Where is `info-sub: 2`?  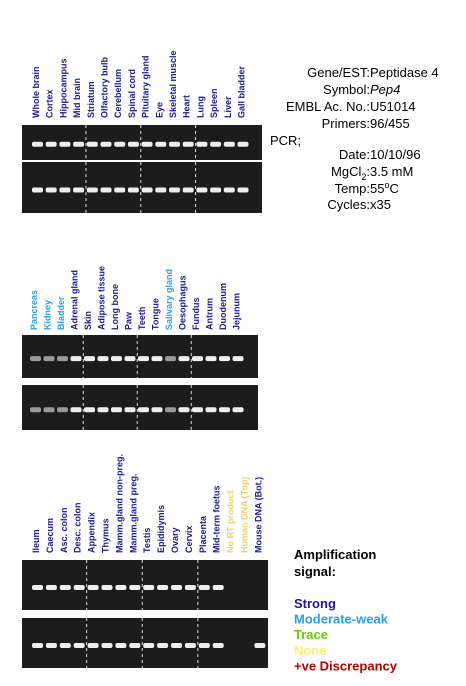 info-sub: 2 is located at coordinates (363, 177).